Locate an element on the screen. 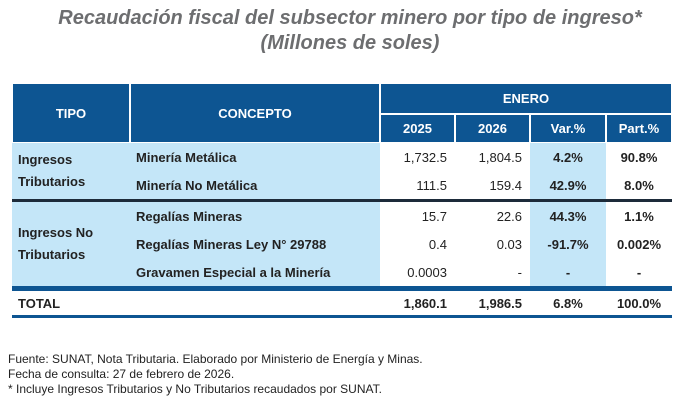 The image size is (700, 412). total-row: TOTAL 1,860.1 1,986.5 6.8% 100.0% is located at coordinates (342, 302).